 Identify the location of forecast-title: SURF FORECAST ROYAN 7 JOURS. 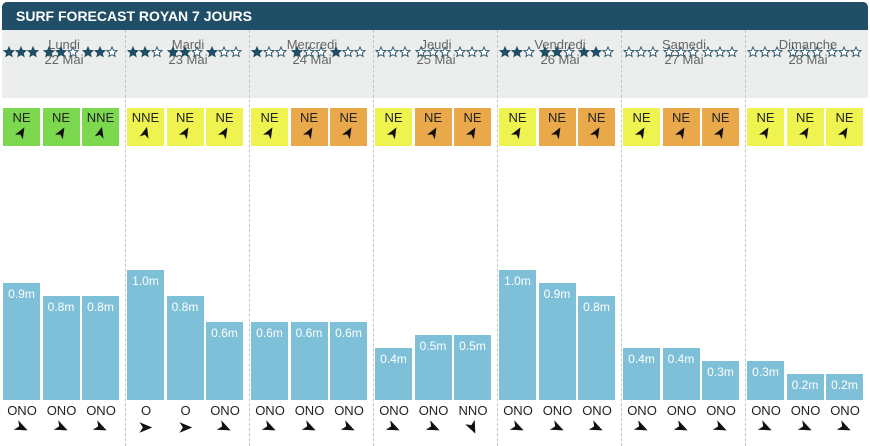
(134, 16).